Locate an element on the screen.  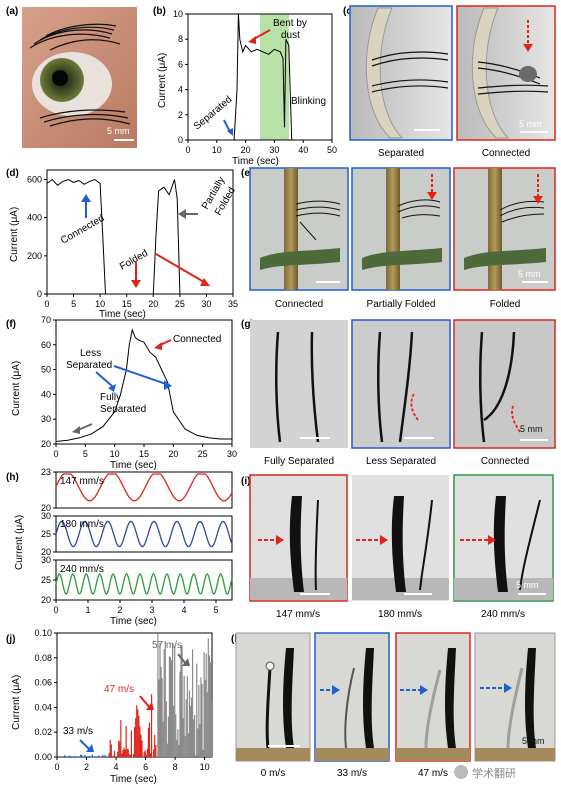
panel-b-arrowhead-bent is located at coordinates (252, 40).